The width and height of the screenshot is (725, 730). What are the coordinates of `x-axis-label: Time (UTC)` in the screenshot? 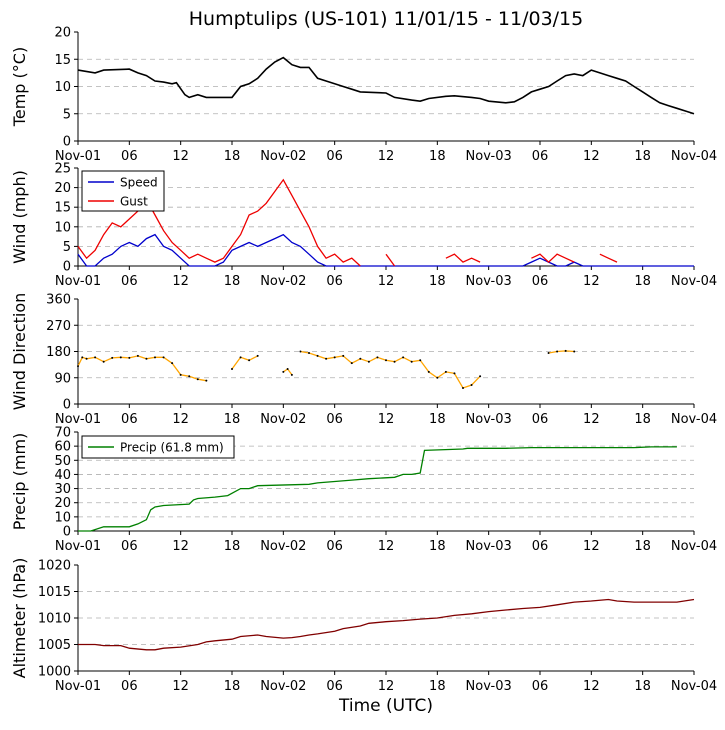 It's located at (385, 706).